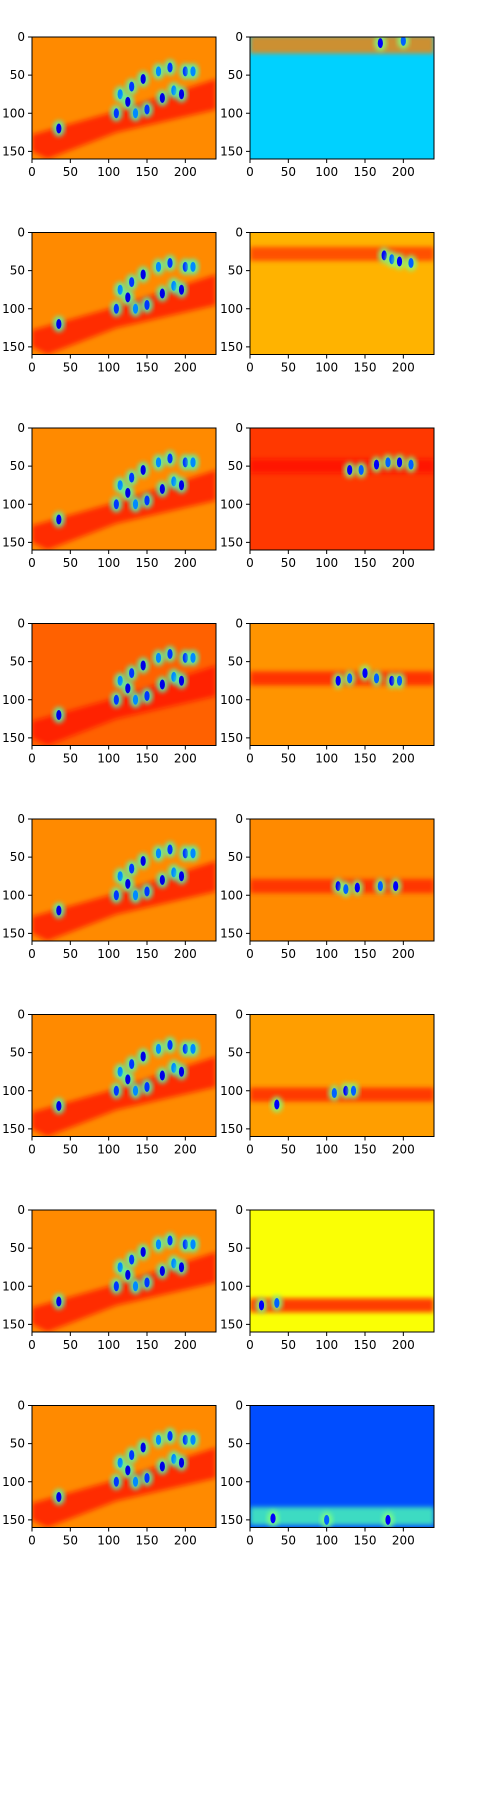  What do you see at coordinates (231, 504) in the screenshot?
I see `panel-right-row-3-ytick-label: 100` at bounding box center [231, 504].